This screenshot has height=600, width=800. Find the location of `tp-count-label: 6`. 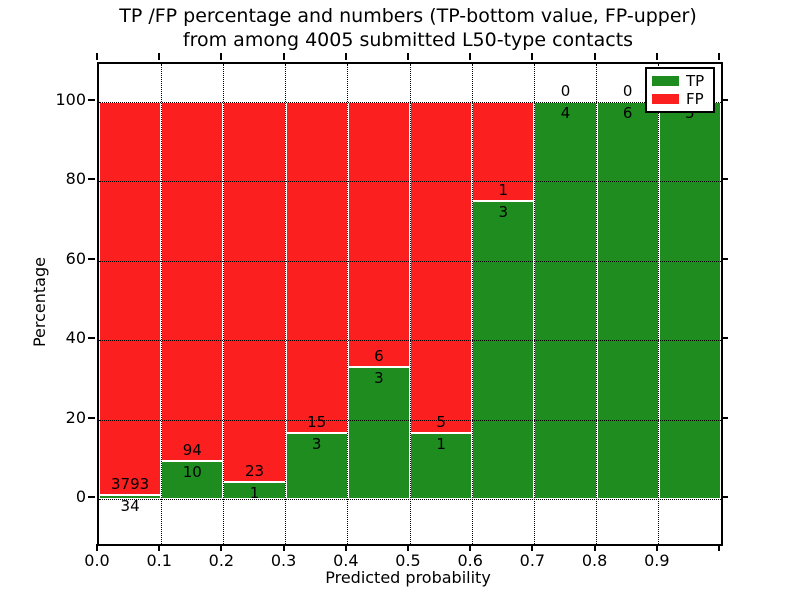

tp-count-label: 6 is located at coordinates (627, 113).